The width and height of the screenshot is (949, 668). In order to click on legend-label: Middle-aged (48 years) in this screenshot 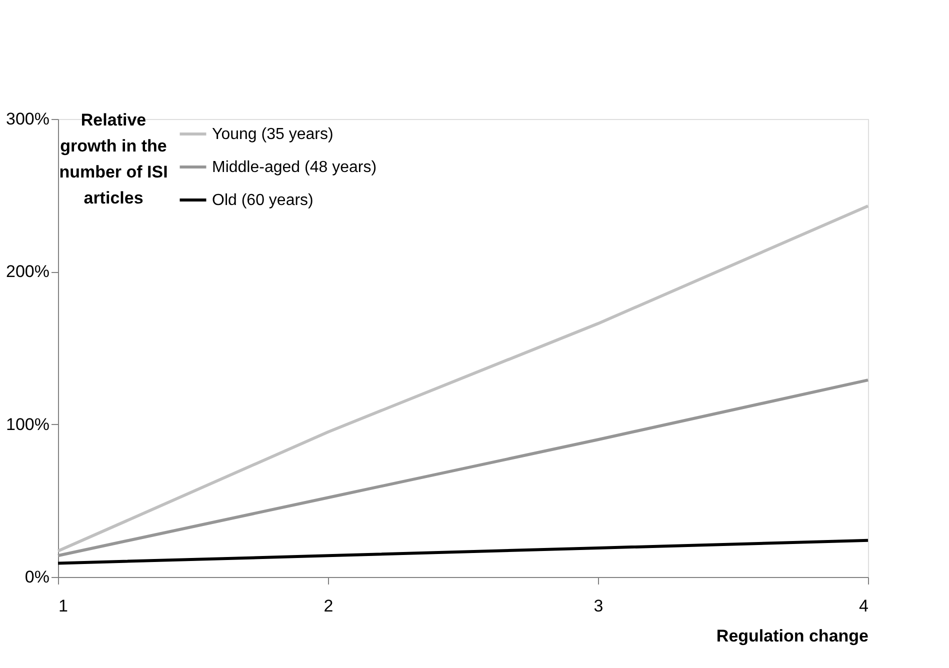, I will do `click(294, 167)`.